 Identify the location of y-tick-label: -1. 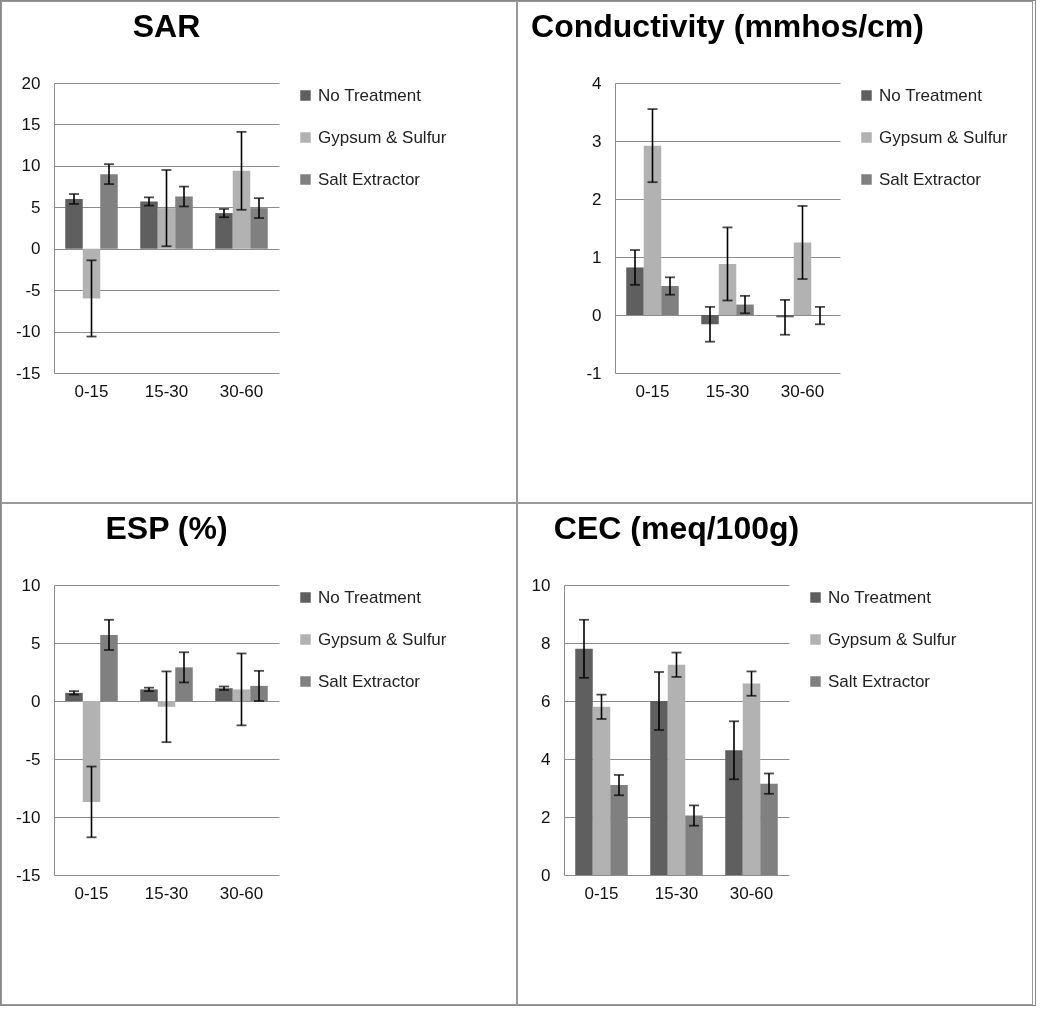
(594, 373).